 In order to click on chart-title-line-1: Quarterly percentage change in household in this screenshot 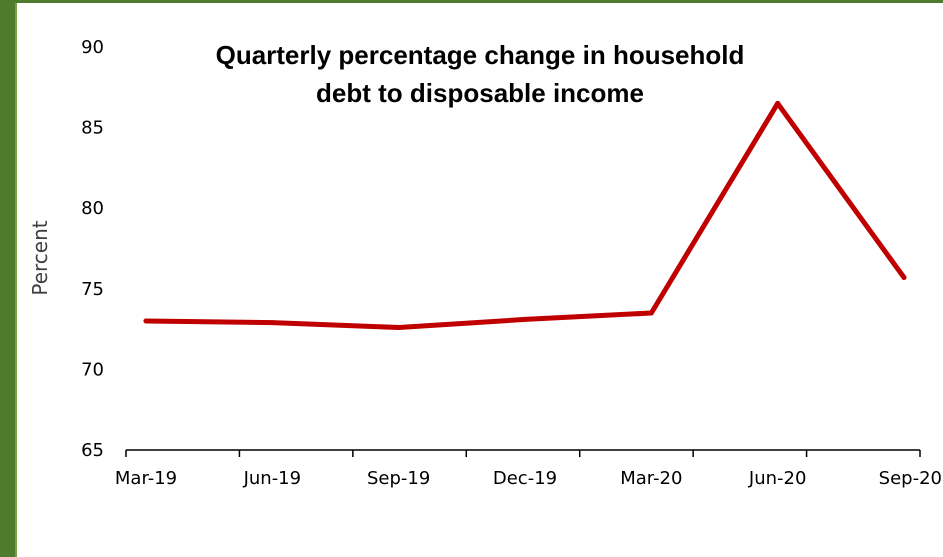, I will do `click(480, 55)`.